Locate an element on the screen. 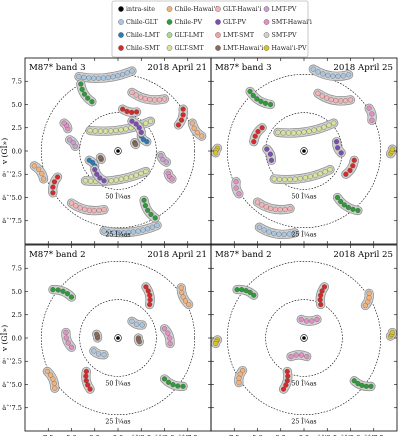  legend-label: GLT-SMT is located at coordinates (190, 48).